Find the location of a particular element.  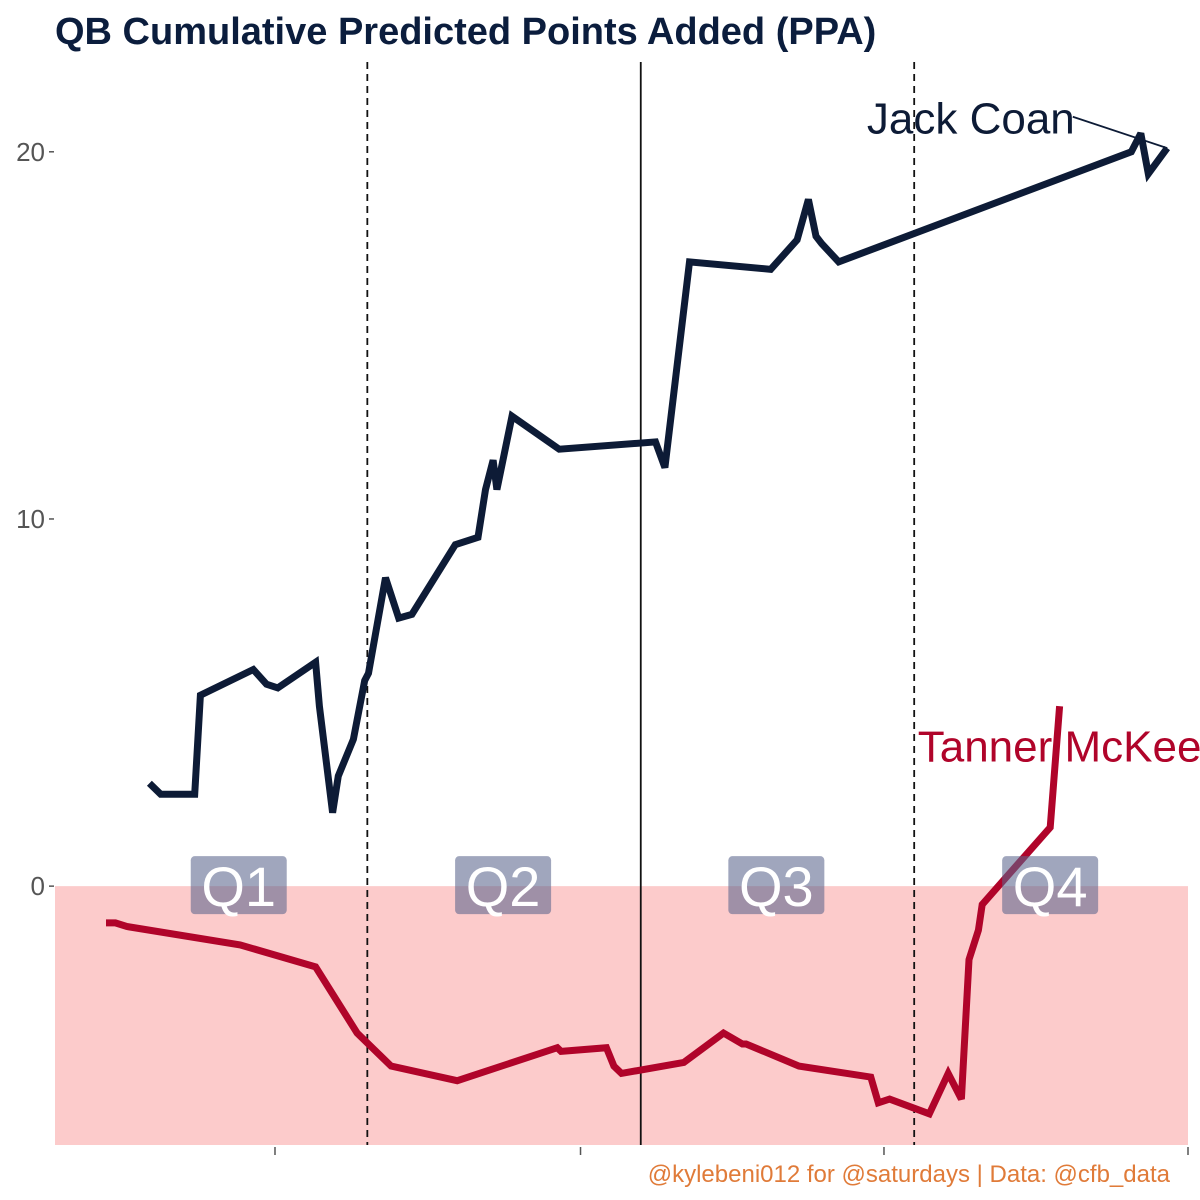

y-tick-label: 10 is located at coordinates (30, 519).